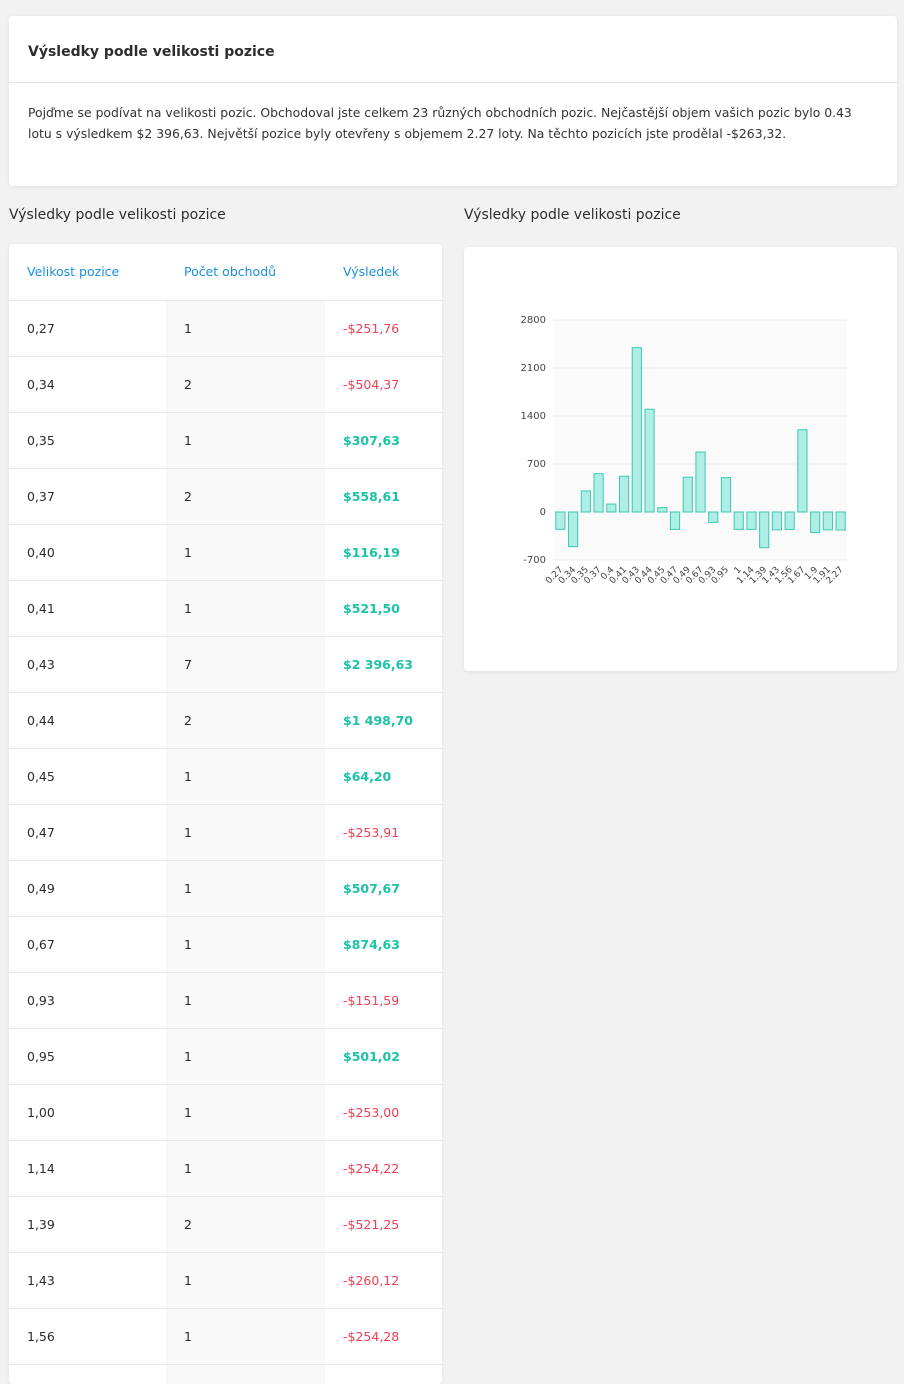  What do you see at coordinates (245, 272) in the screenshot?
I see `header-trade-count: Počet obchodů` at bounding box center [245, 272].